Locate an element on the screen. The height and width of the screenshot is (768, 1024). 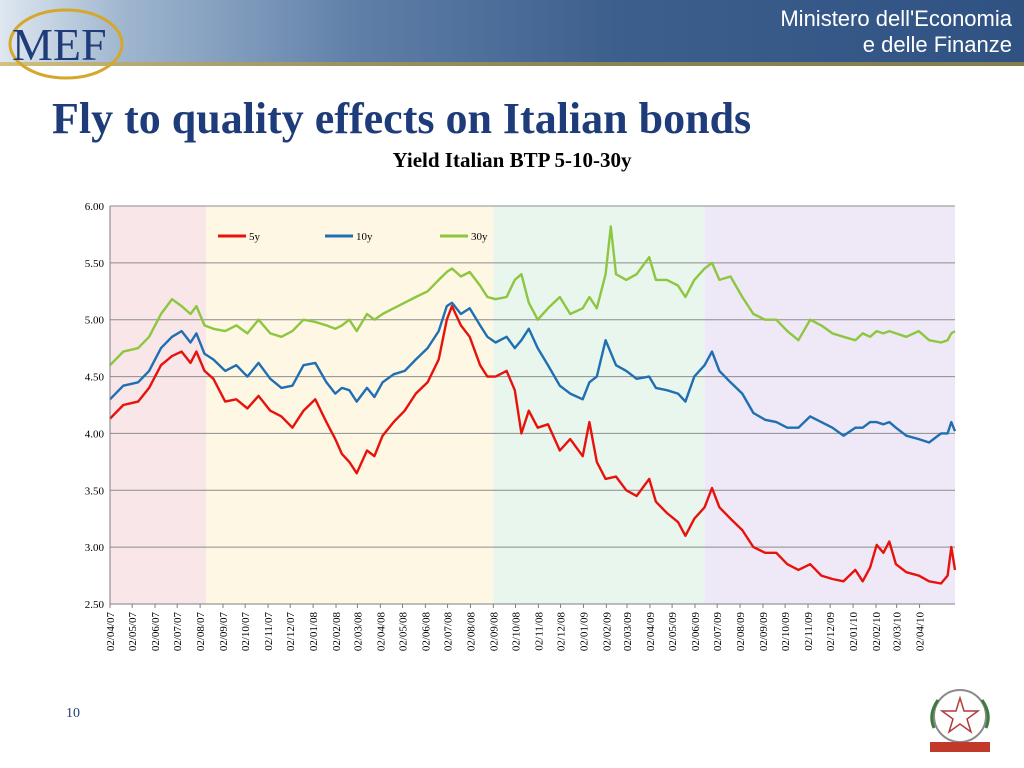
x-tick-label: 02/11/08 is located at coordinates (539, 631).